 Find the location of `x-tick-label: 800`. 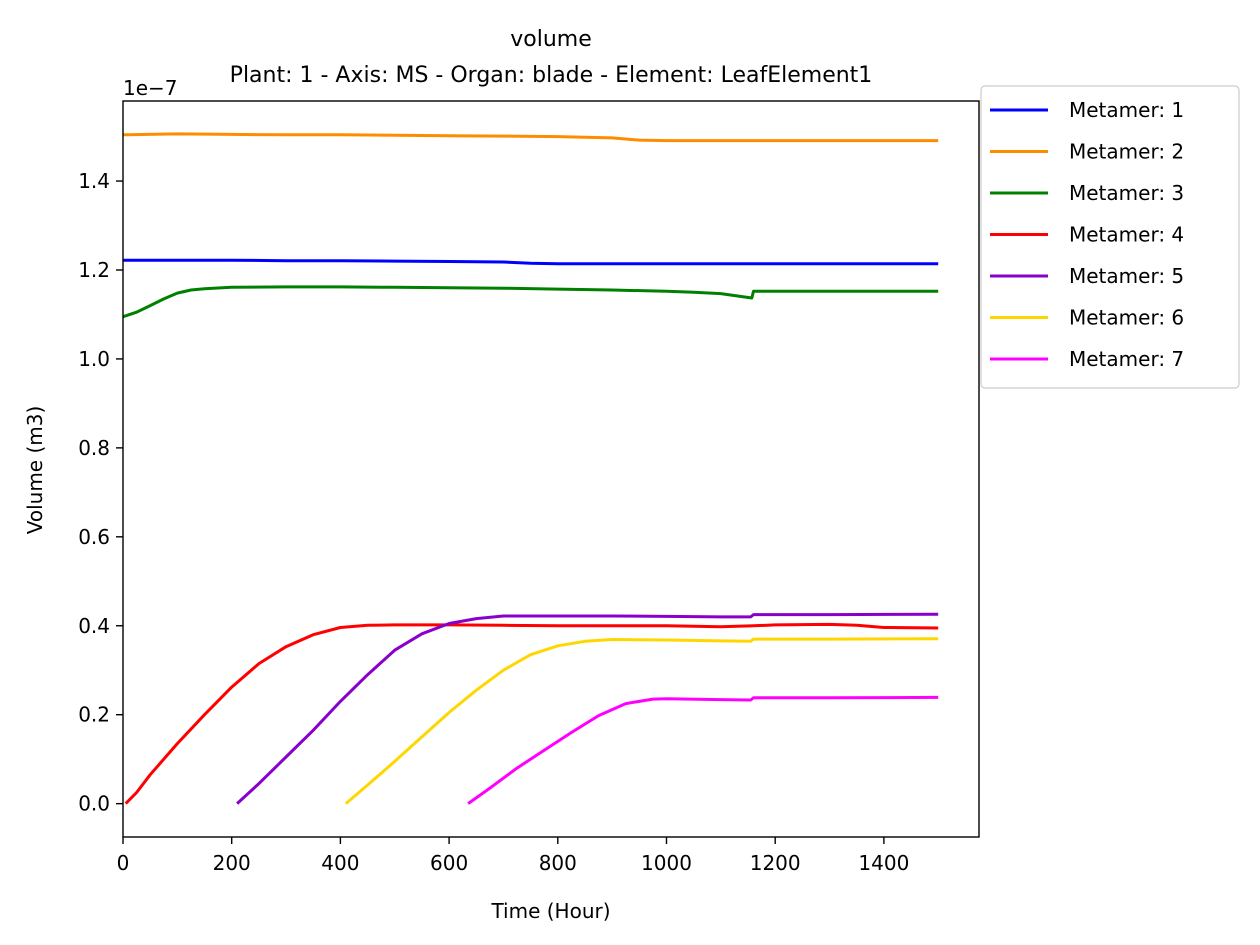

x-tick-label: 800 is located at coordinates (558, 863).